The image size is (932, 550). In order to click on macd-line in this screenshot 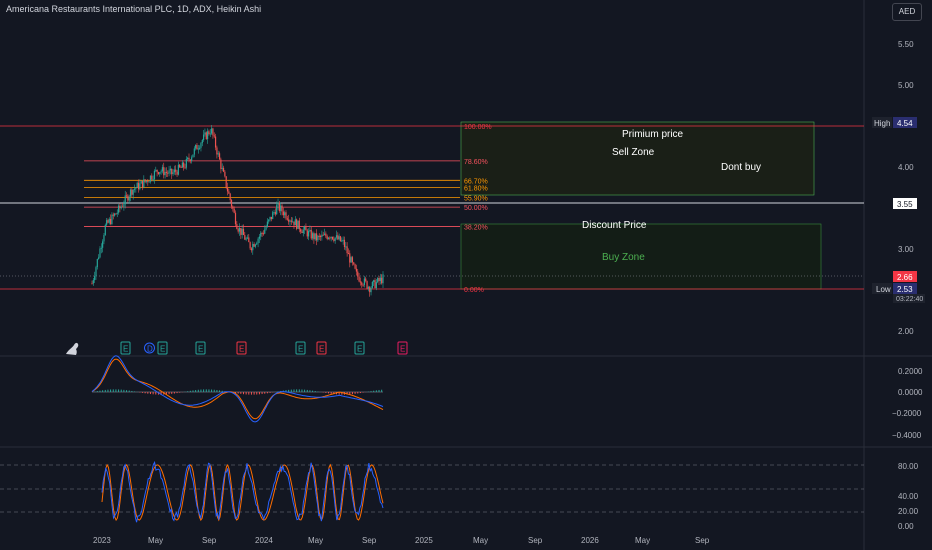, I will do `click(237, 389)`.